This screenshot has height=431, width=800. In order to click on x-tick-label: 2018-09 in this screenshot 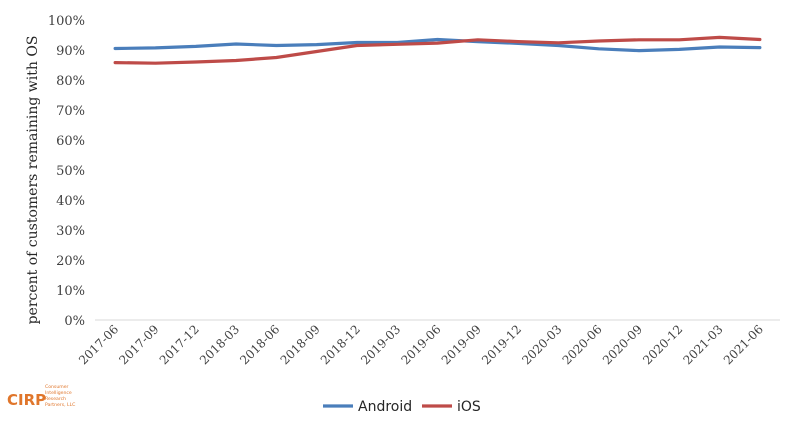, I will do `click(300, 344)`.